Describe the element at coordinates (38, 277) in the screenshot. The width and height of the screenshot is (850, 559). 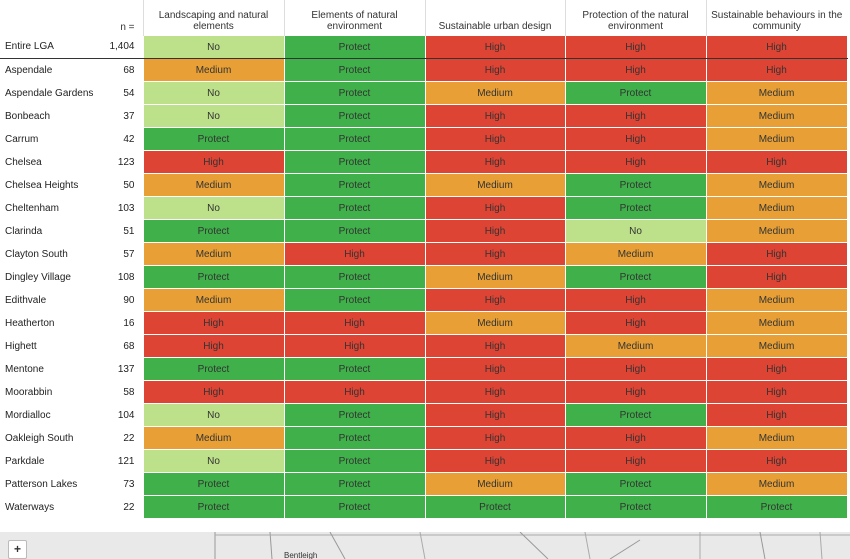
I see `suburb-name: Dingley Village` at that location.